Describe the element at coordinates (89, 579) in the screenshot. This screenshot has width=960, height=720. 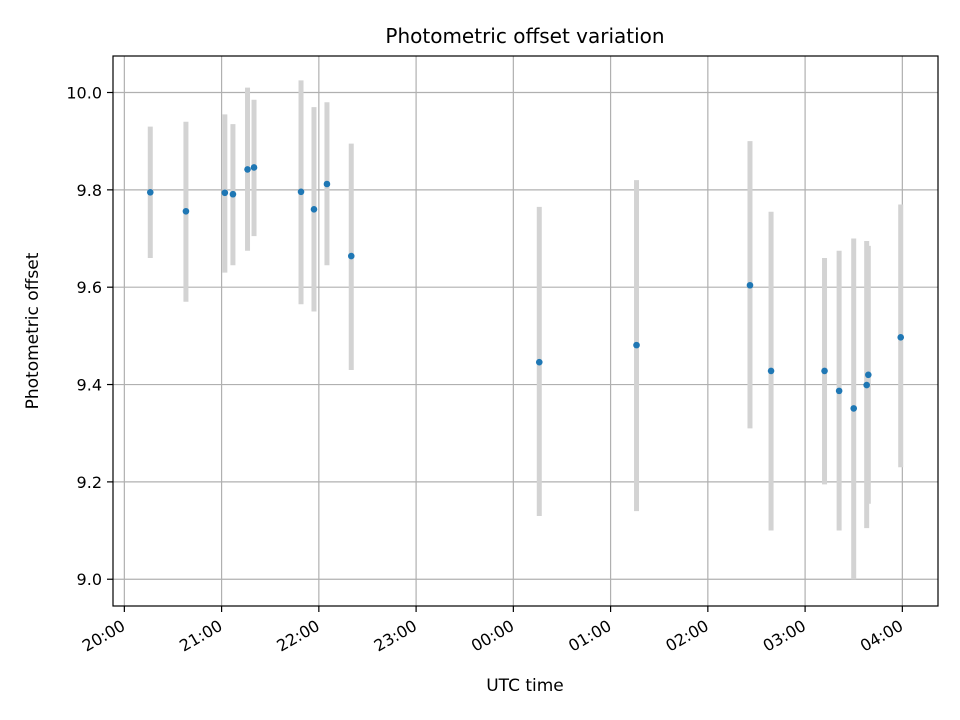
I see `y-tick-label: 9.0` at that location.